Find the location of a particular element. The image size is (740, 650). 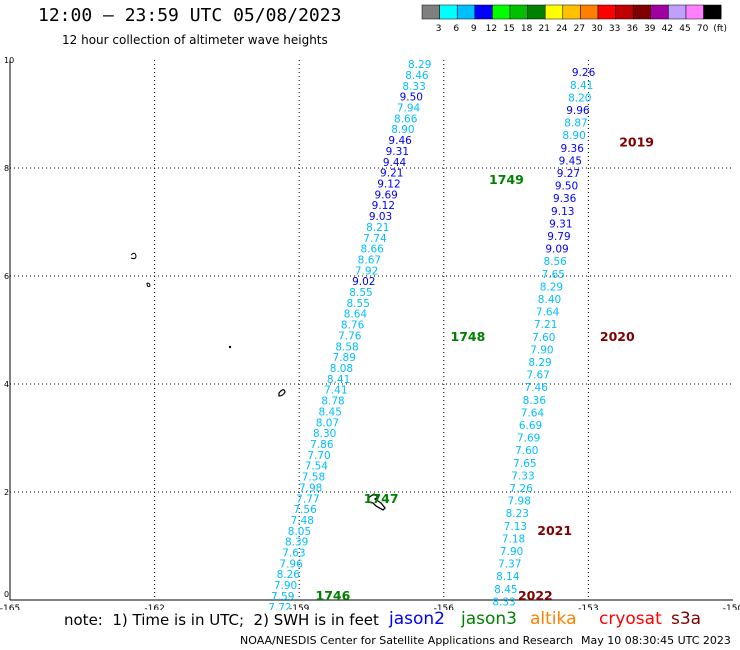

track-time-label: 2019 is located at coordinates (636, 141).